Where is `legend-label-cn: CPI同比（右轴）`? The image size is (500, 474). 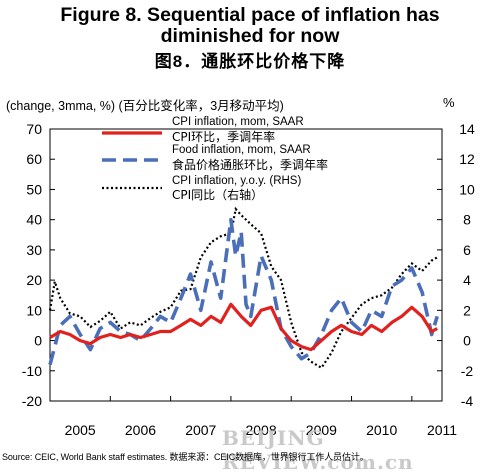 legend-label-cn: CPI同比（右轴） is located at coordinates (217, 194).